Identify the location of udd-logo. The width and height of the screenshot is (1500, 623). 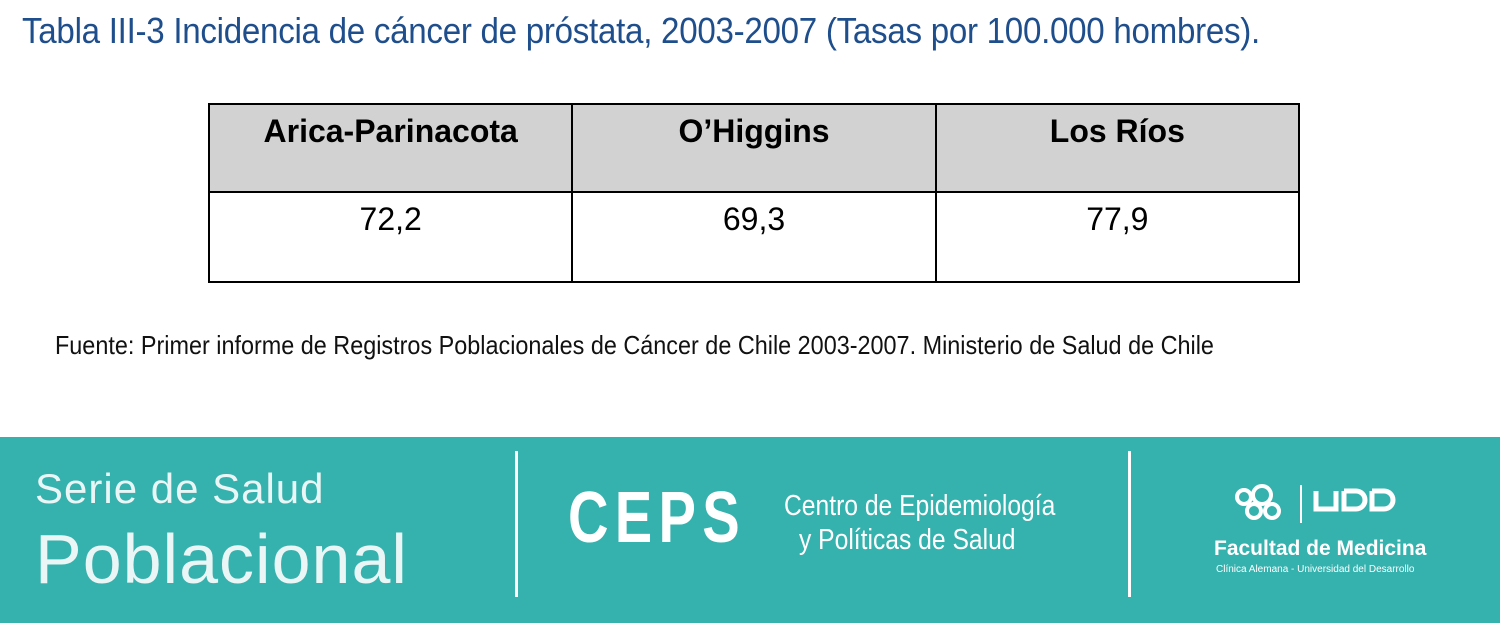
(1315, 503).